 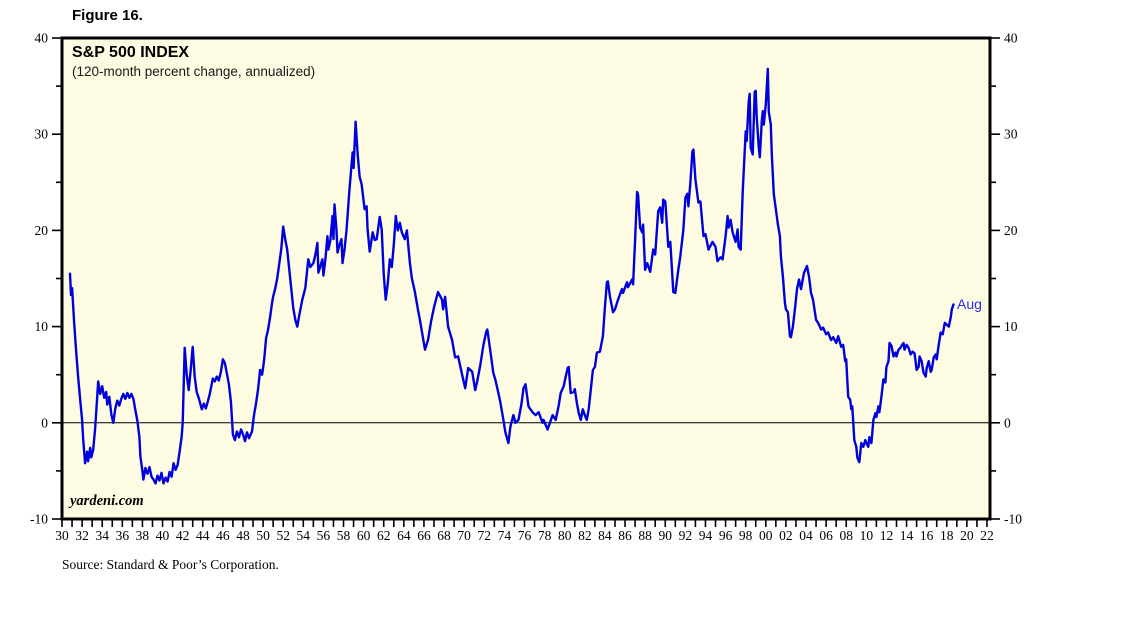 What do you see at coordinates (404, 535) in the screenshot?
I see `x-tick-label: 64` at bounding box center [404, 535].